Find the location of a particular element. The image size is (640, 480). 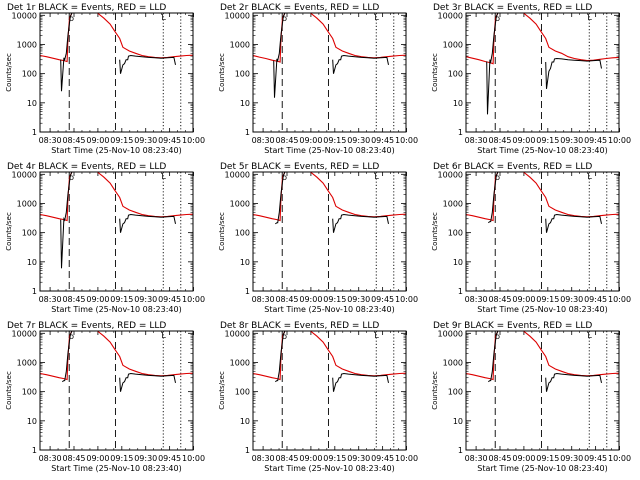

panel-title: Det 8r BLACK = Events, RED = LLD is located at coordinates (299, 326).